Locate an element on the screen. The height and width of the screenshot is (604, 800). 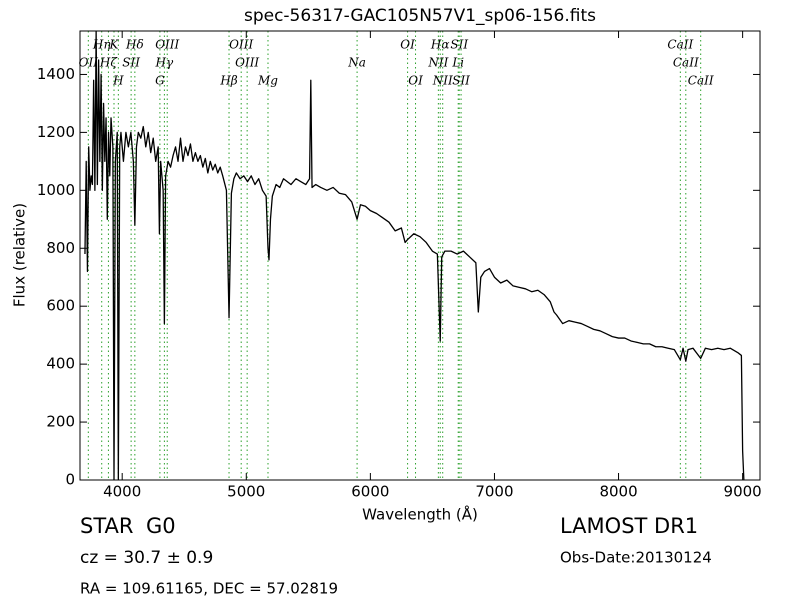
coordinates: RA = 109.61165, DEC = 57.02819 is located at coordinates (209, 589).